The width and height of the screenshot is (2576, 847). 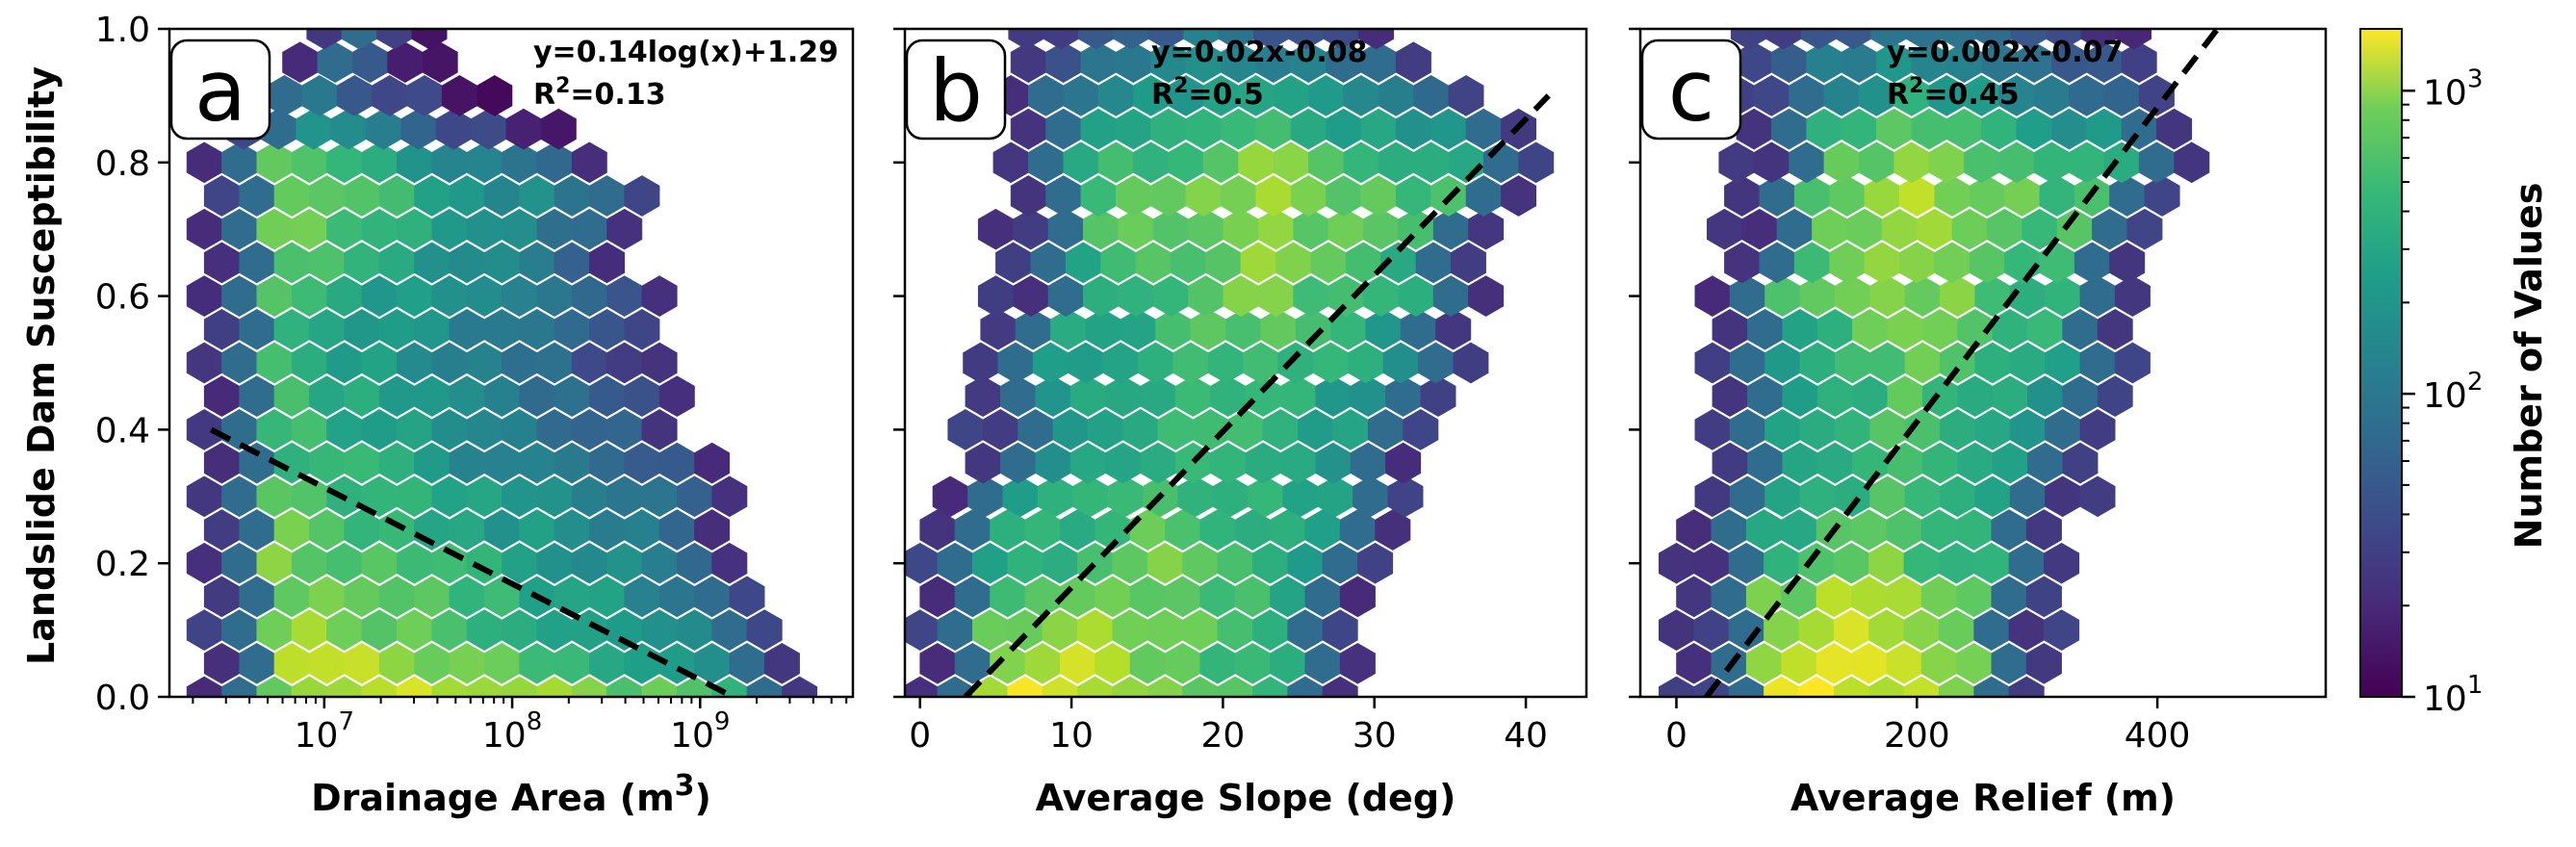 What do you see at coordinates (2005, 52) in the screenshot?
I see `fit-equation: y=0.002x-0.07` at bounding box center [2005, 52].